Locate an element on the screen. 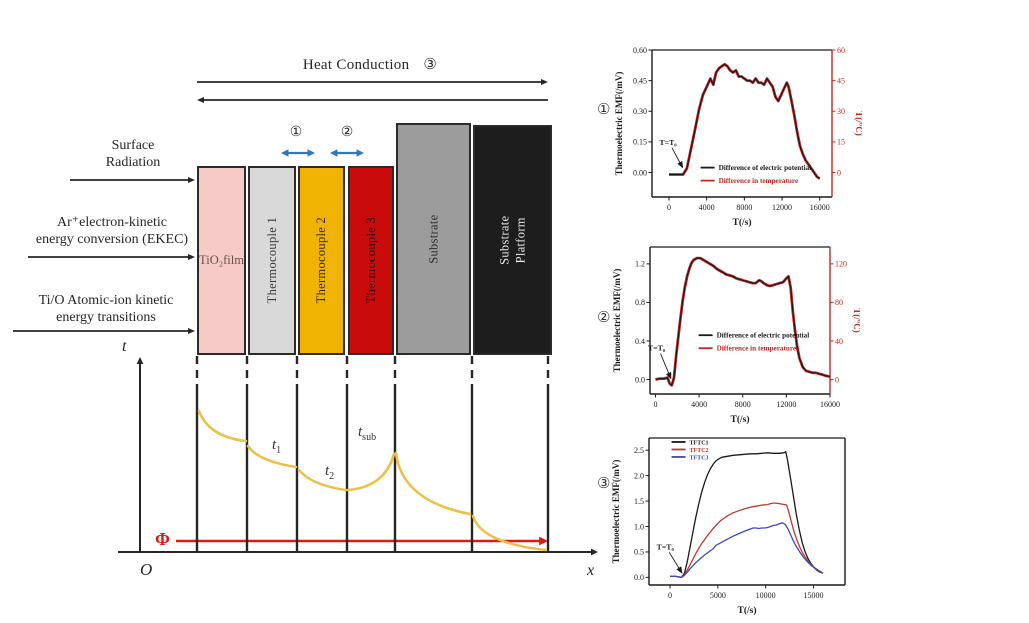  legend-label: TFTC2 is located at coordinates (699, 451).